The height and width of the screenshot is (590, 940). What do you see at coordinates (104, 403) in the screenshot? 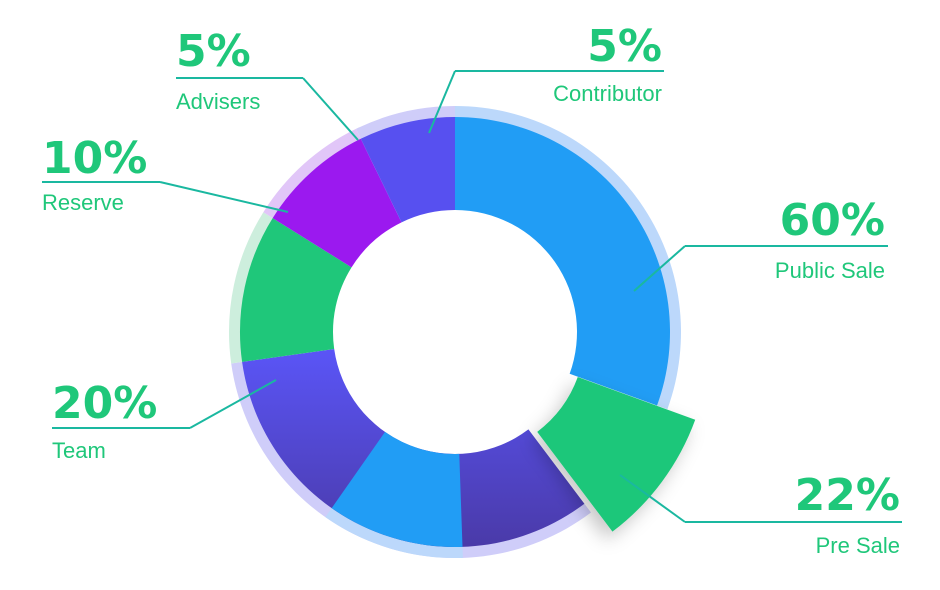
I see `data-label-team: 20%` at bounding box center [104, 403].